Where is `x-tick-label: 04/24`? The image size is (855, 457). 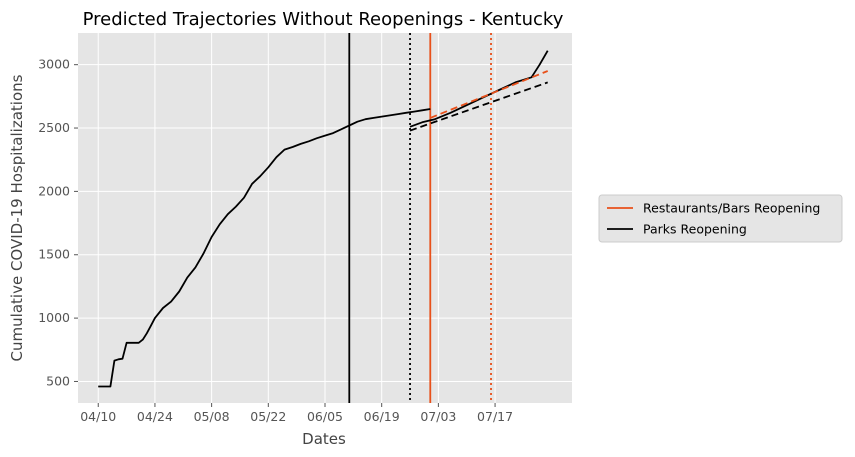
x-tick-label: 04/24 is located at coordinates (155, 416).